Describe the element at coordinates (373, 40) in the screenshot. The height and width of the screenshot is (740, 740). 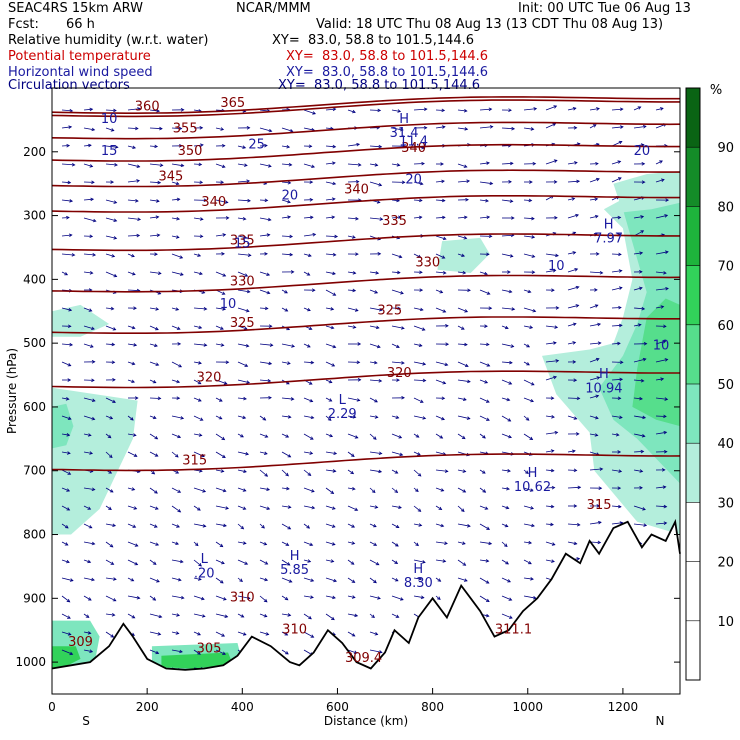
I see `field-rh-xy: XY= 83.0, 58.8 to 101.5,144.6` at that location.